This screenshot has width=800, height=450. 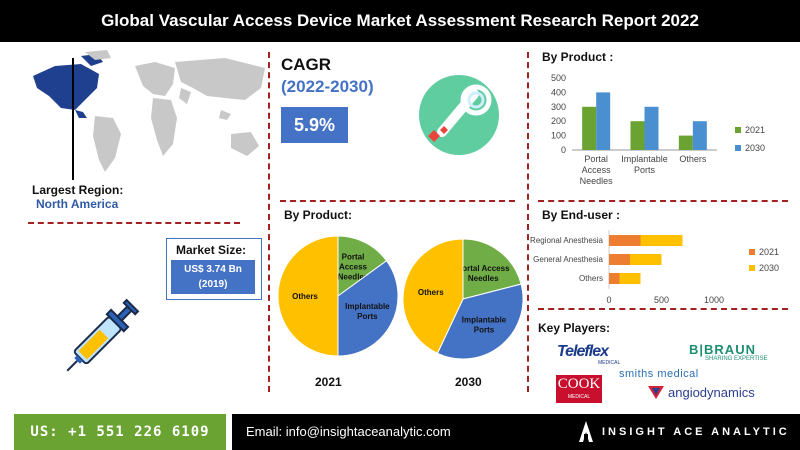 What do you see at coordinates (566, 240) in the screenshot?
I see `hbar-category-label: Regional Anesthesia` at bounding box center [566, 240].